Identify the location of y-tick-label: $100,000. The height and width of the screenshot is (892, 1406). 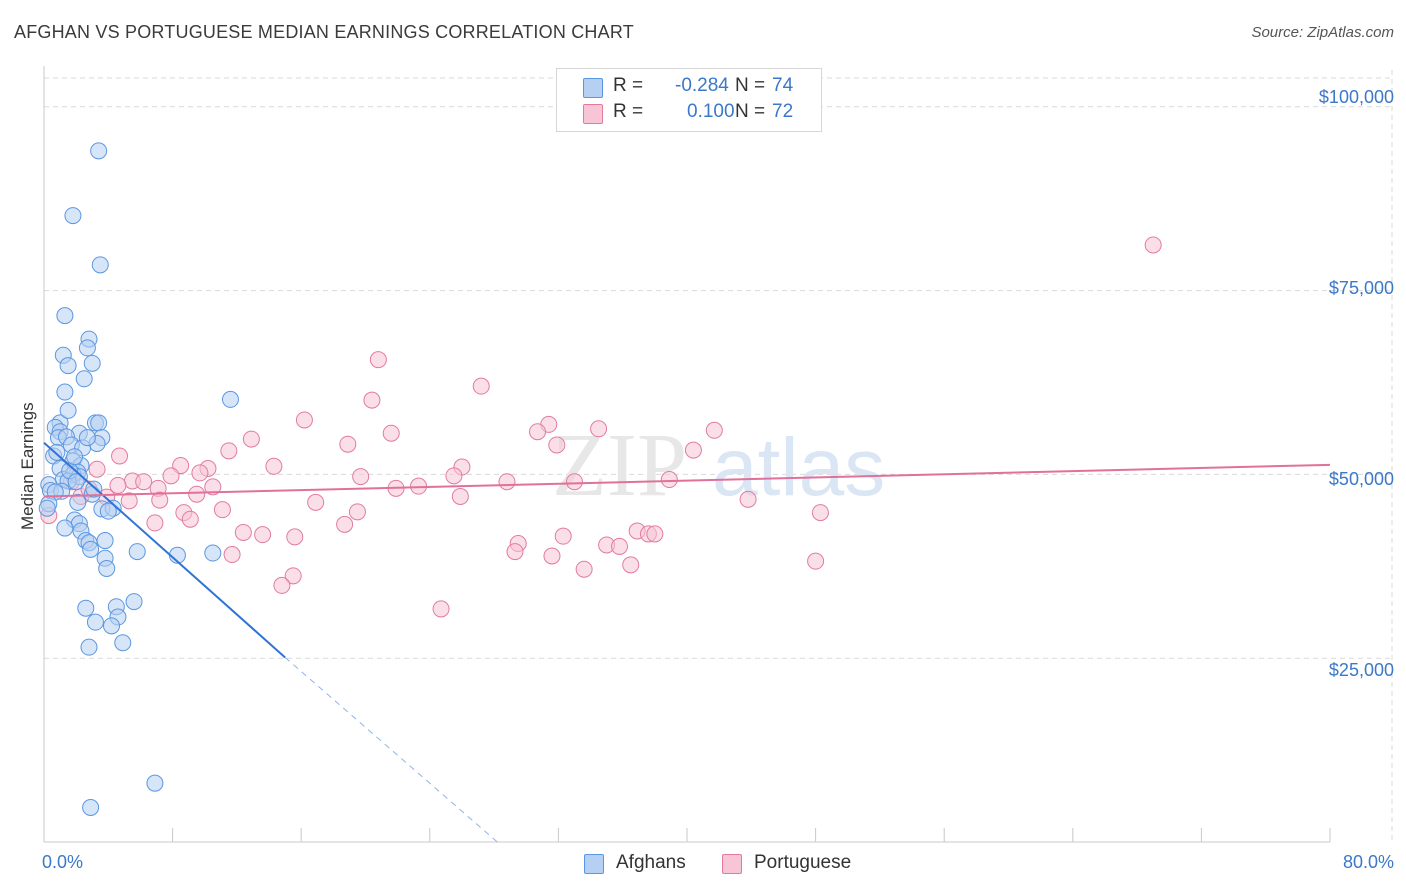
(1356, 97).